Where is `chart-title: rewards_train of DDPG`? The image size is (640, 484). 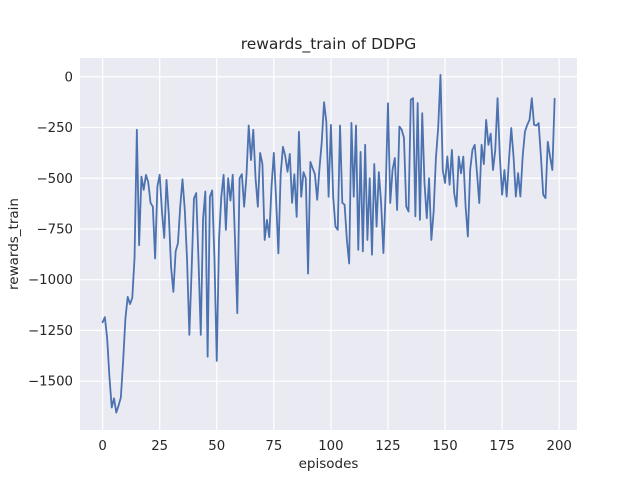 chart-title: rewards_train of DDPG is located at coordinates (329, 44).